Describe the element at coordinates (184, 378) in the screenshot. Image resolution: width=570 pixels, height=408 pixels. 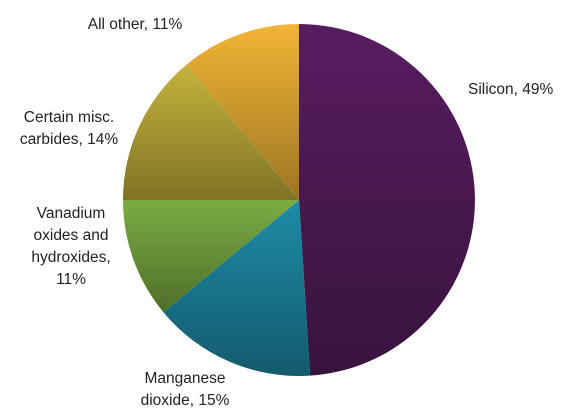
I see `slice-label-line: Manganese` at that location.